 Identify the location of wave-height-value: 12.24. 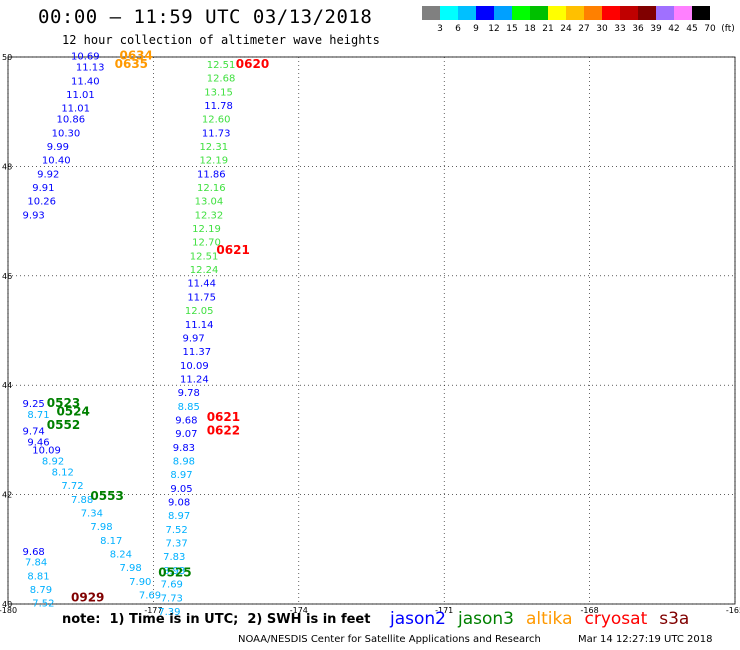
(204, 270).